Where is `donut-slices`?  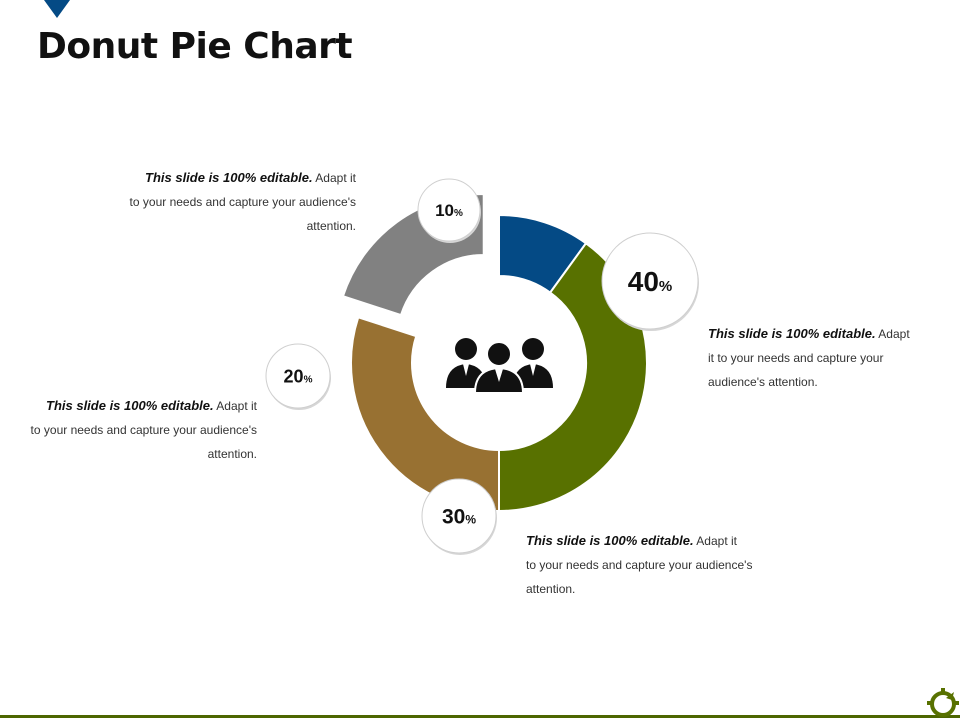 donut-slices is located at coordinates (494, 352).